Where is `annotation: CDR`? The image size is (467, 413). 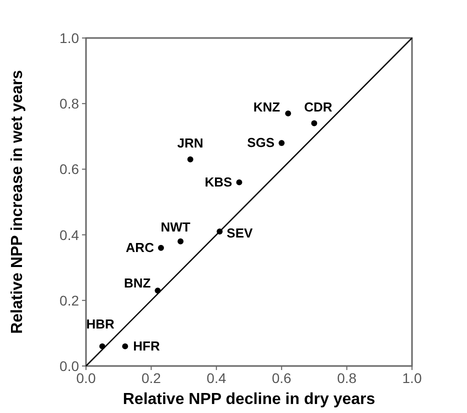 annotation: CDR is located at coordinates (318, 106).